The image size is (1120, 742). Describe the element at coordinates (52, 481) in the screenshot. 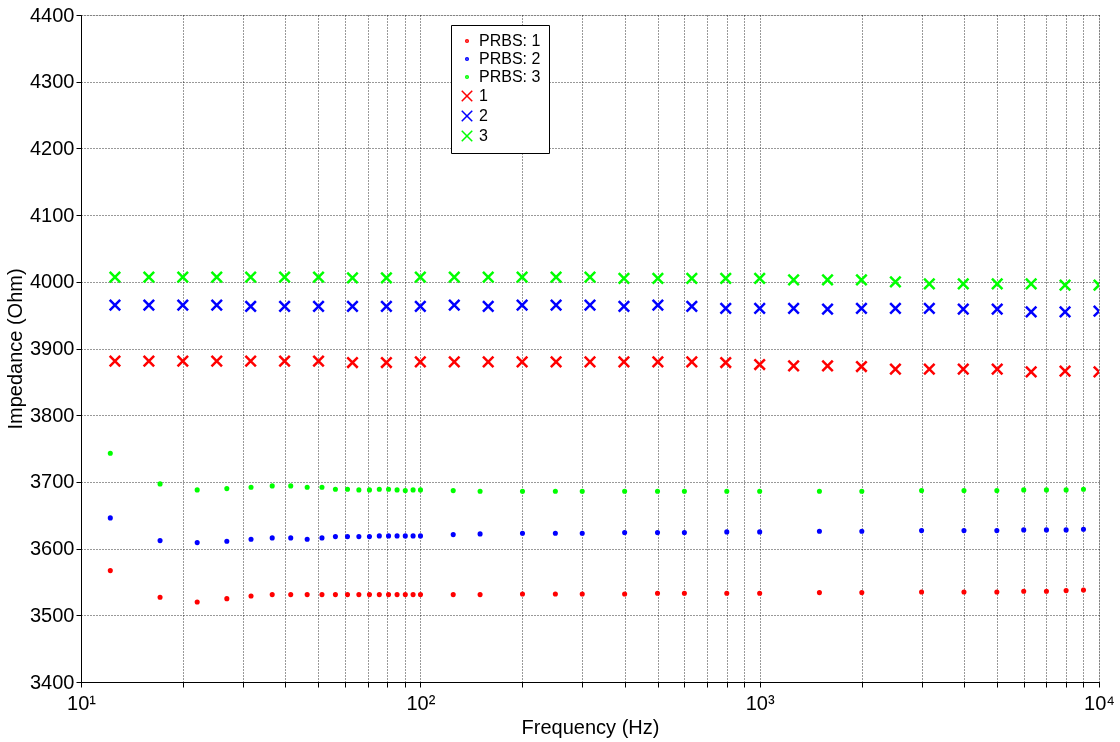

I see `y-tick-label: 3700` at that location.